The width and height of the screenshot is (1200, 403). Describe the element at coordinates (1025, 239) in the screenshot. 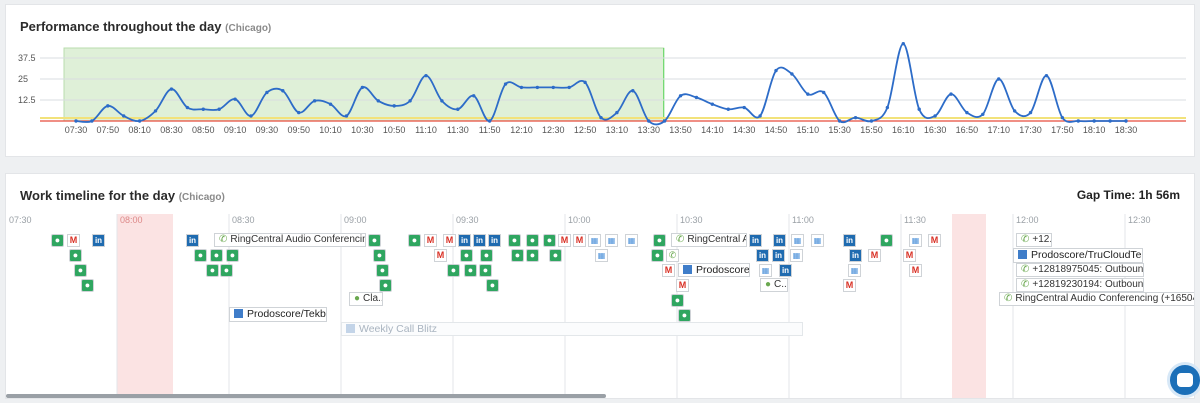

I see `phone-icon: ✆` at that location.